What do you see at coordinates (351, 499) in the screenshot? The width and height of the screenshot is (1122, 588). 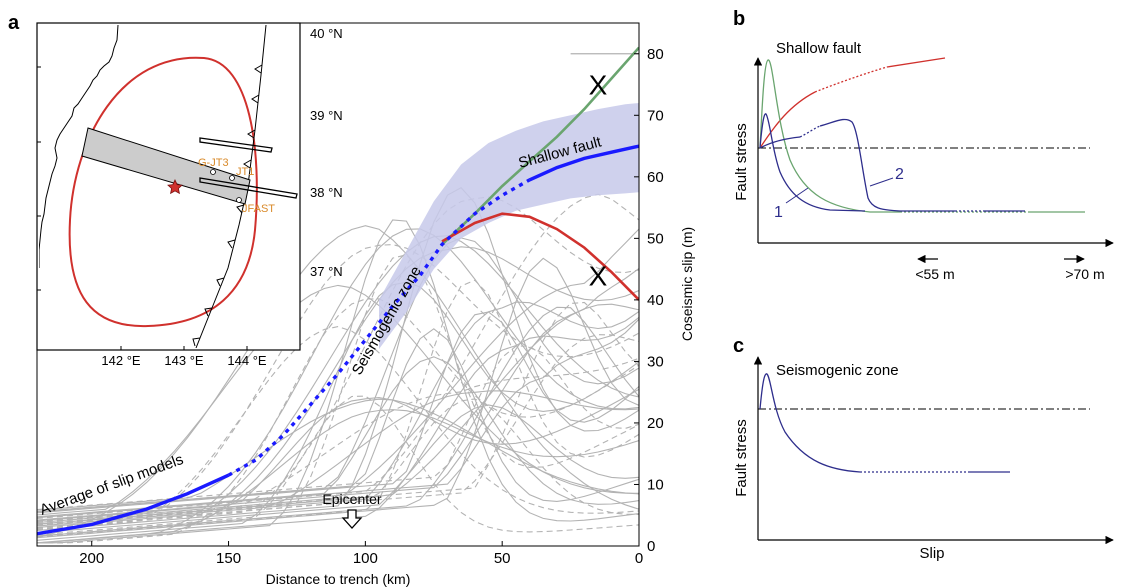 I see `annotation-epicenter: Epicenter` at bounding box center [351, 499].